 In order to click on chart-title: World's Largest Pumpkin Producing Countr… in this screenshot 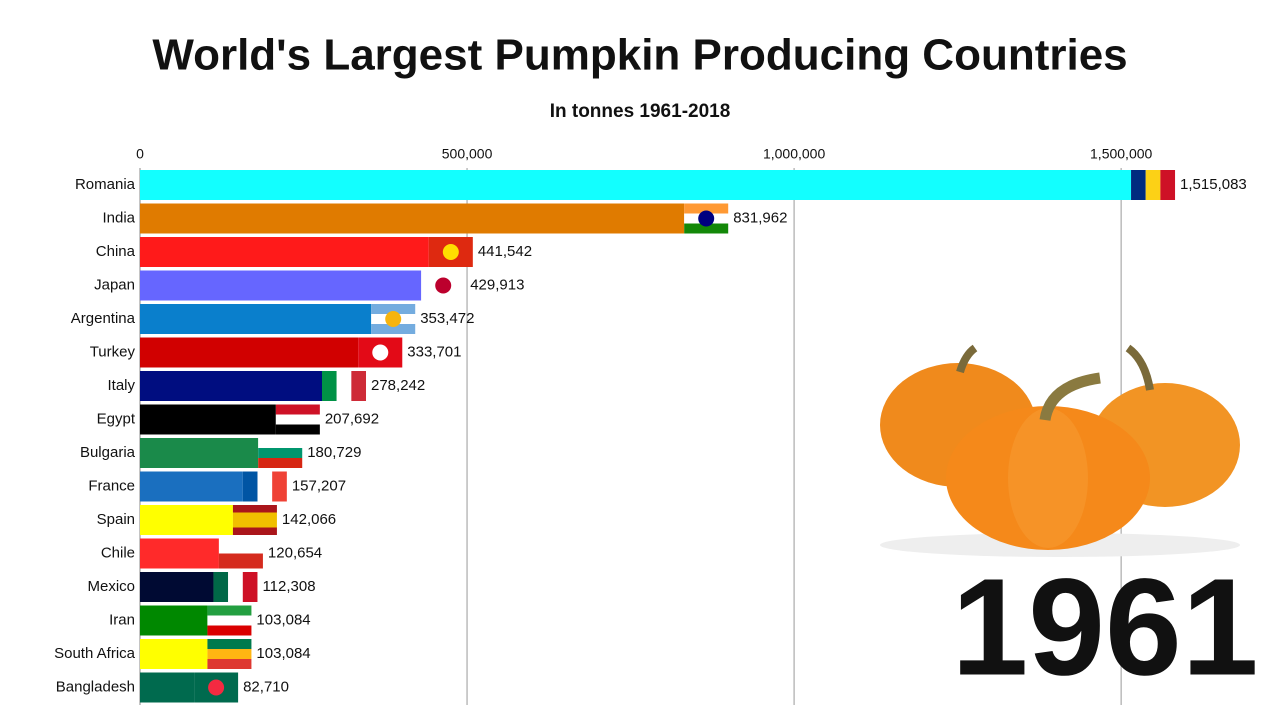, I will do `click(639, 55)`.